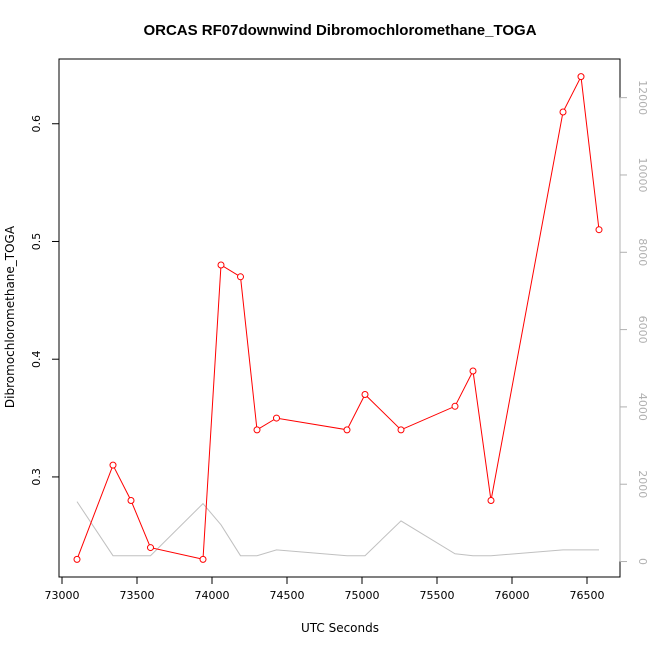 This screenshot has height=650, width=650. What do you see at coordinates (36, 477) in the screenshot?
I see `y-tick-label: 0.3` at bounding box center [36, 477].